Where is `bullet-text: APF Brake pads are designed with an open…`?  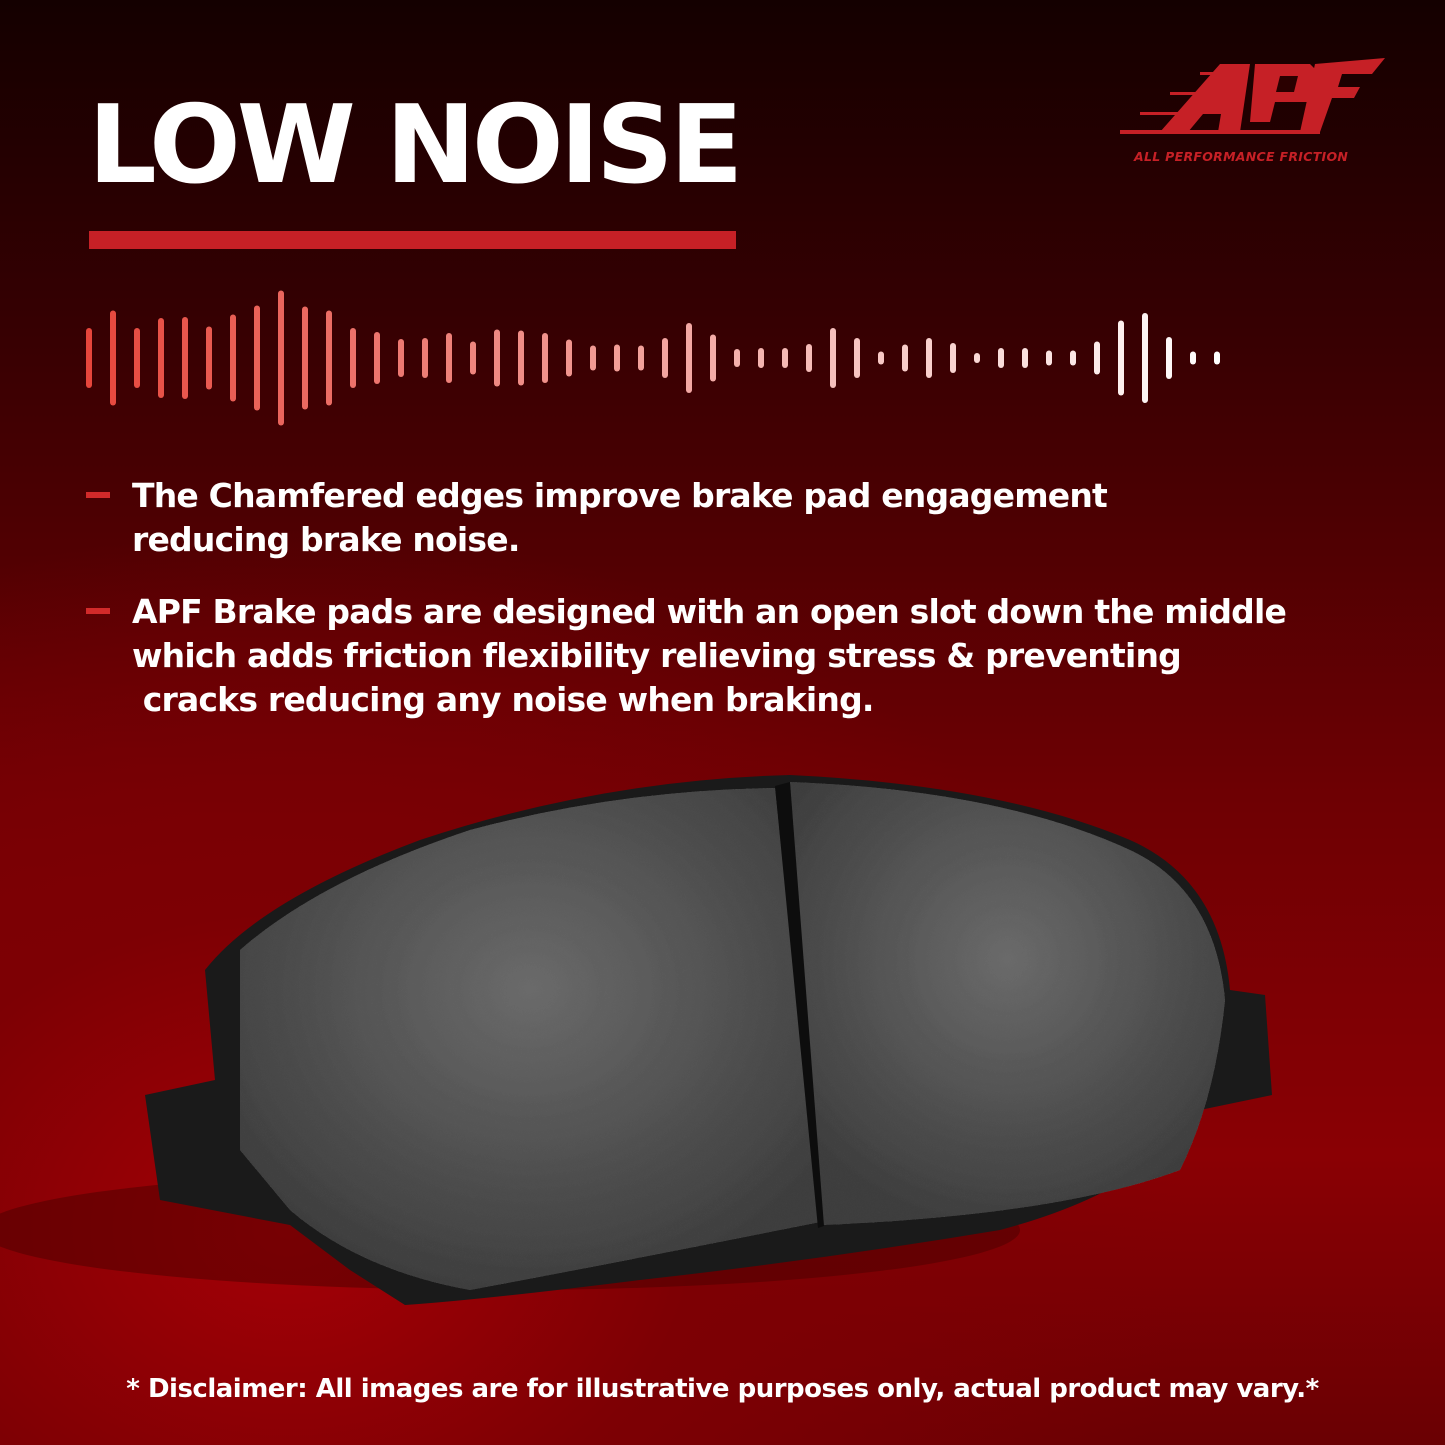 bullet-text: APF Brake pads are designed with an open… is located at coordinates (709, 655).